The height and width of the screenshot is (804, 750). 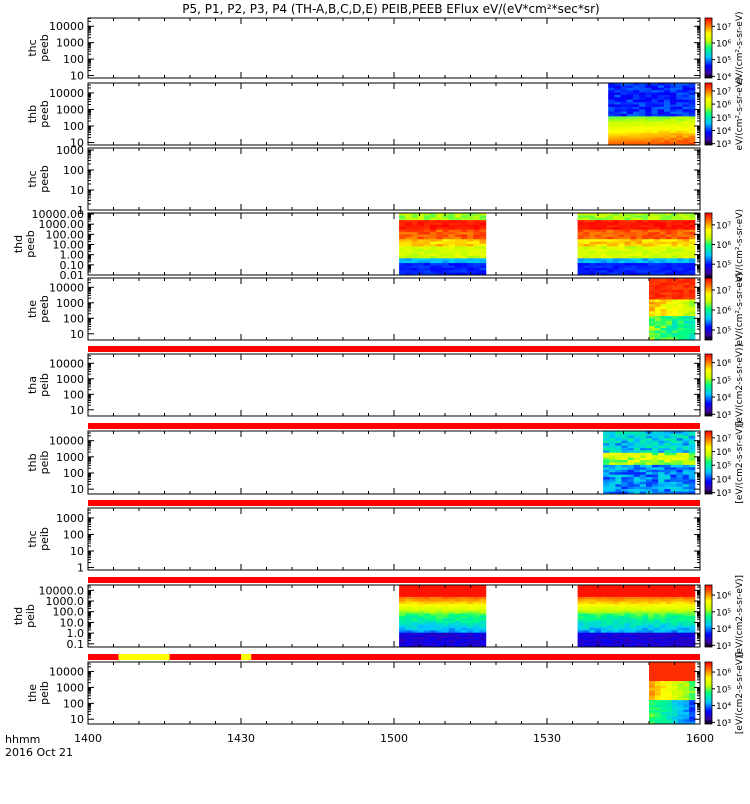 What do you see at coordinates (241, 738) in the screenshot?
I see `x-tick-label: 1430` at bounding box center [241, 738].